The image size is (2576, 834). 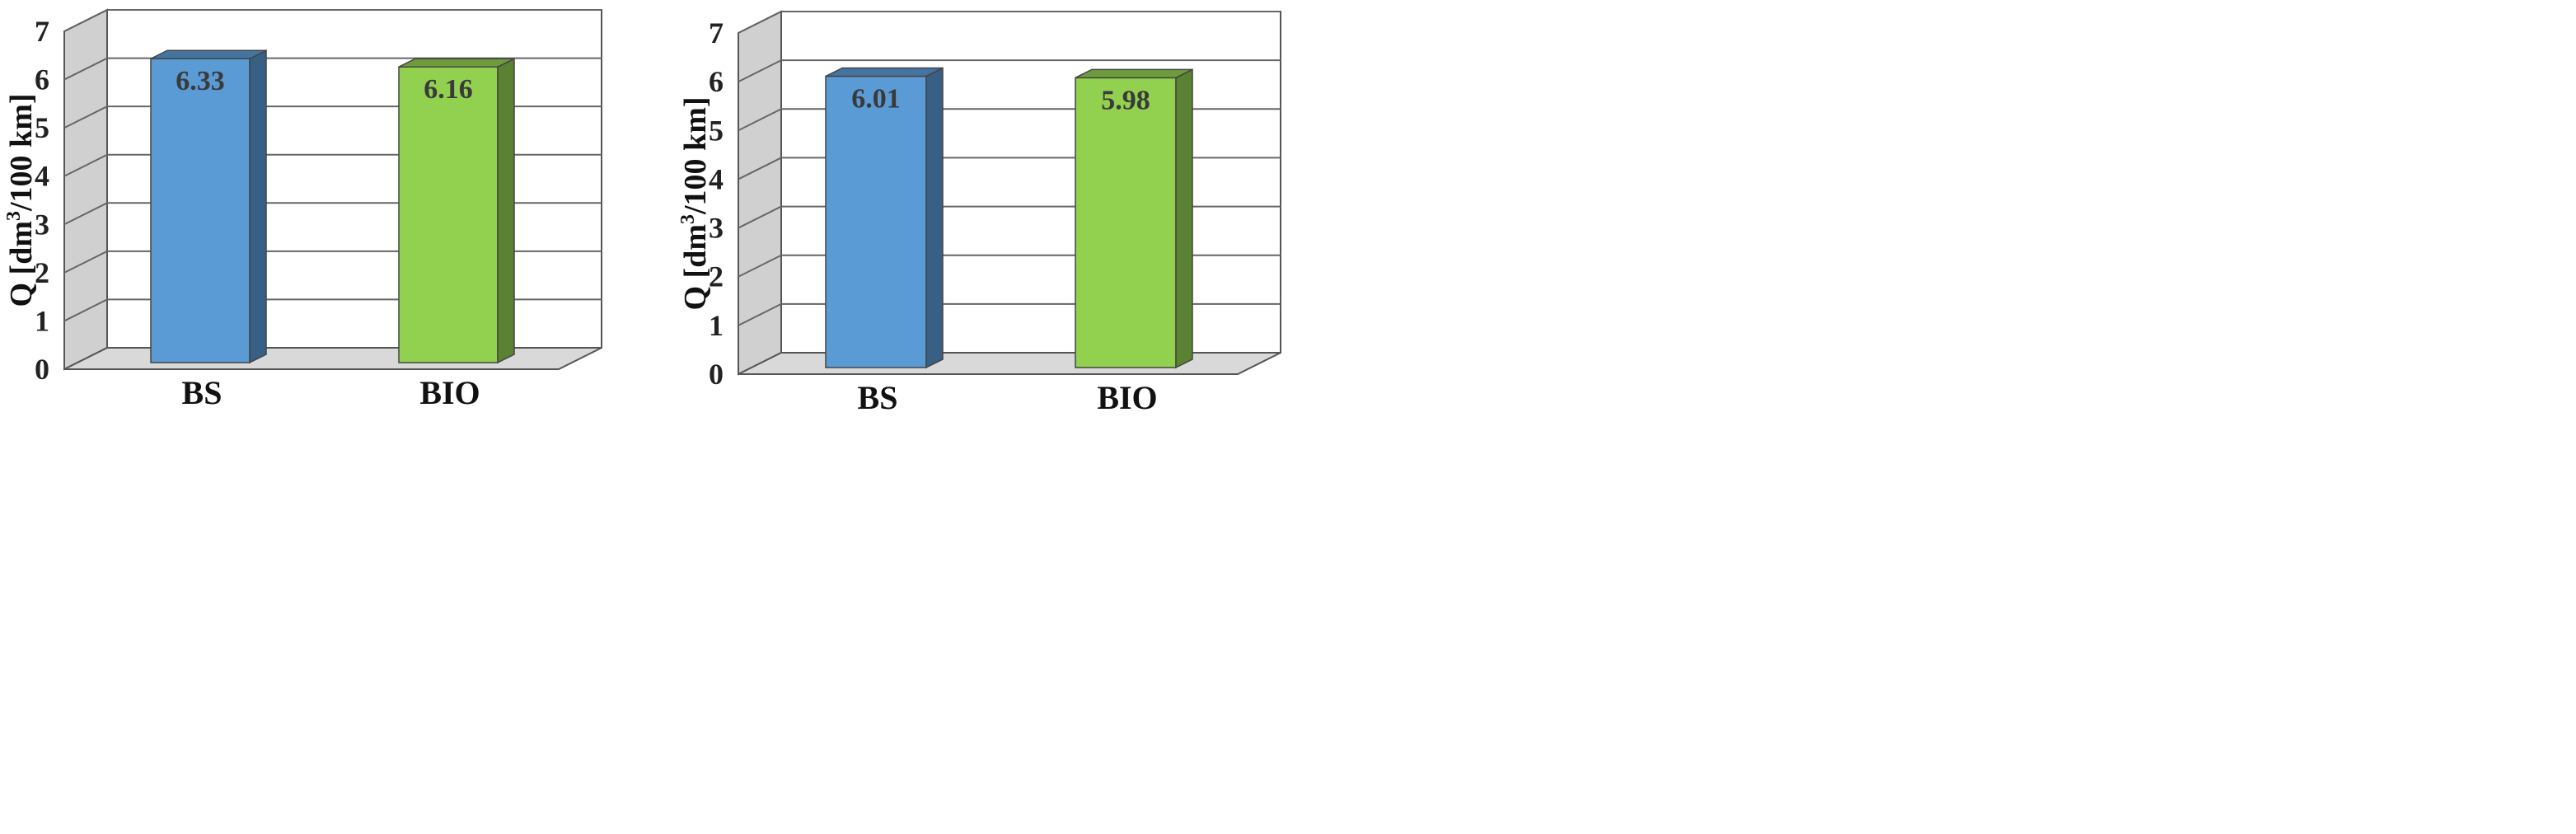 What do you see at coordinates (1125, 100) in the screenshot?
I see `data-label: 5.98` at bounding box center [1125, 100].